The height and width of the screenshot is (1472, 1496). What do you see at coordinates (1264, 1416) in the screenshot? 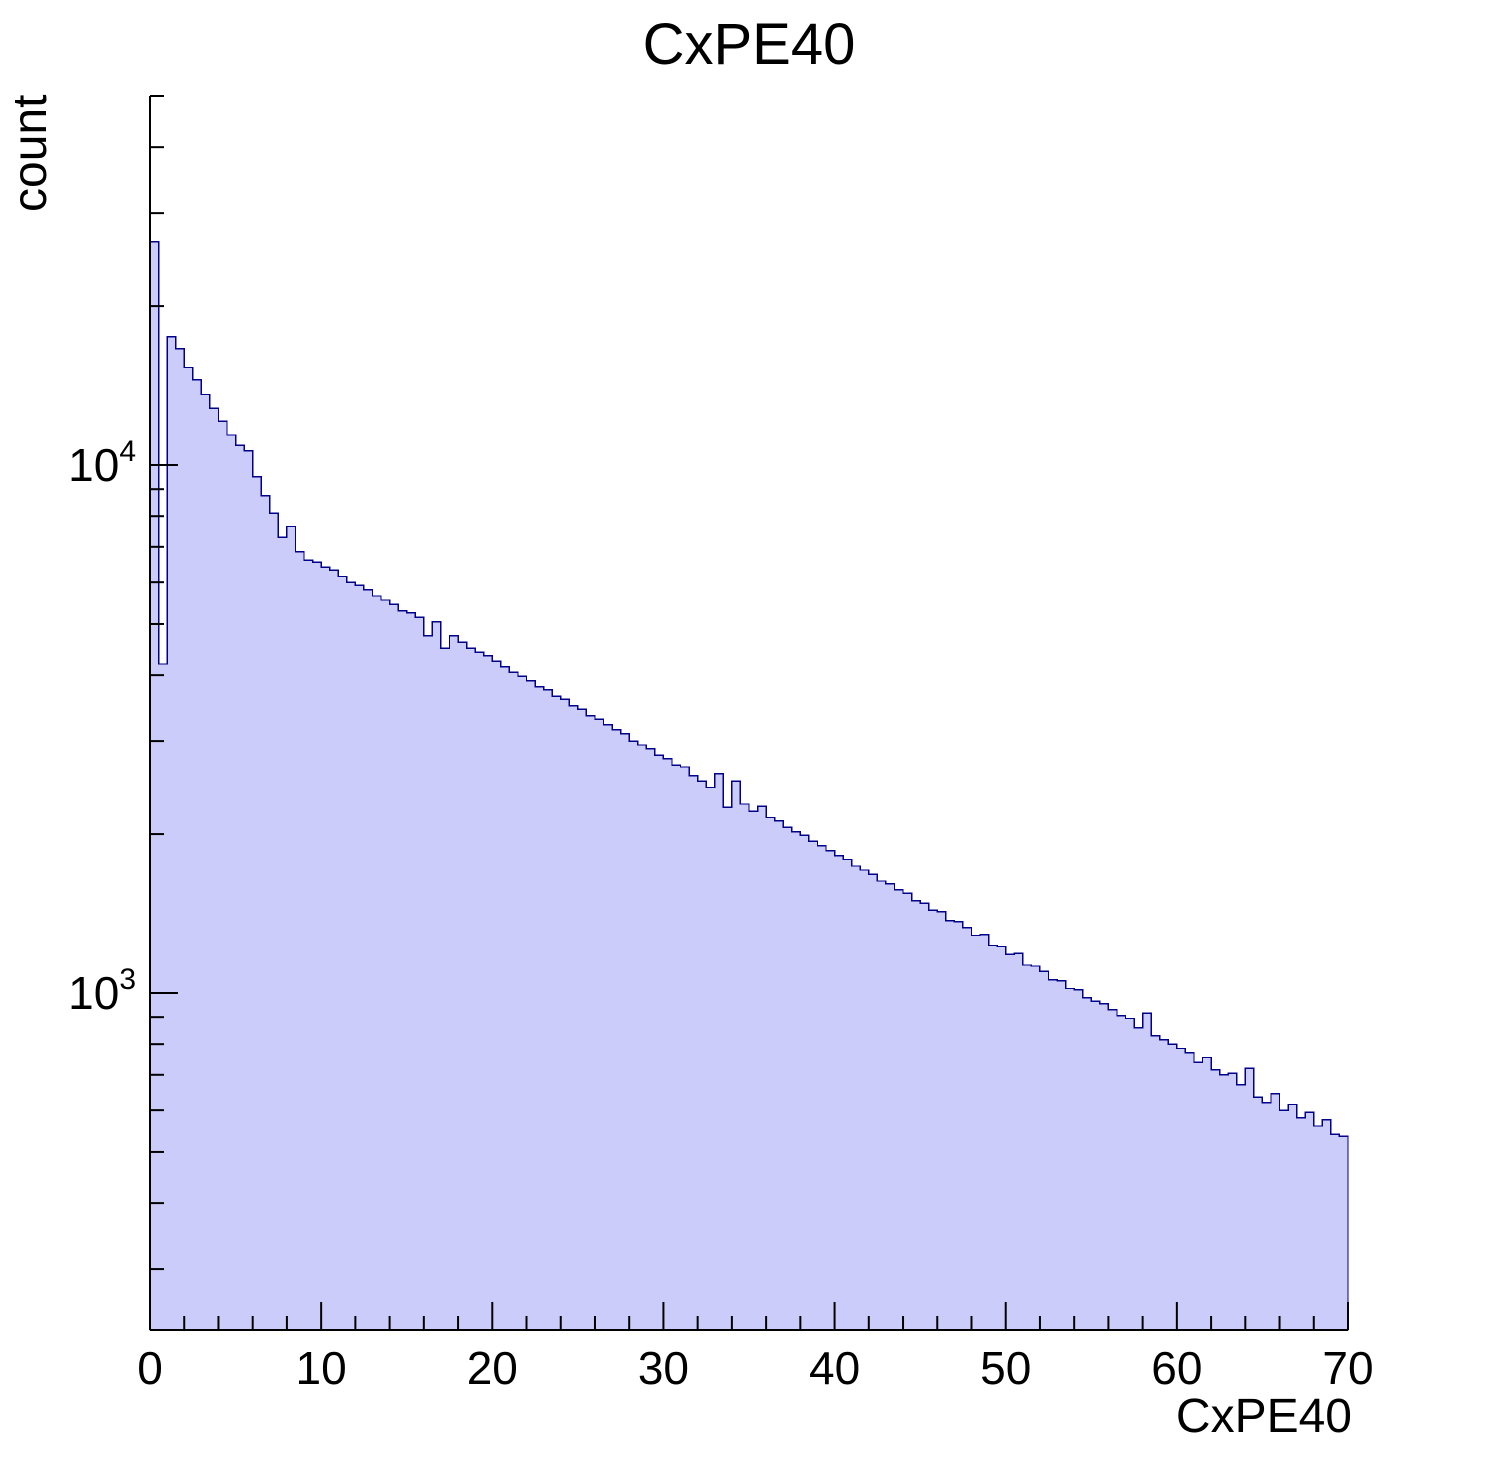
I see `x-axis-title: CxPE40` at bounding box center [1264, 1416].